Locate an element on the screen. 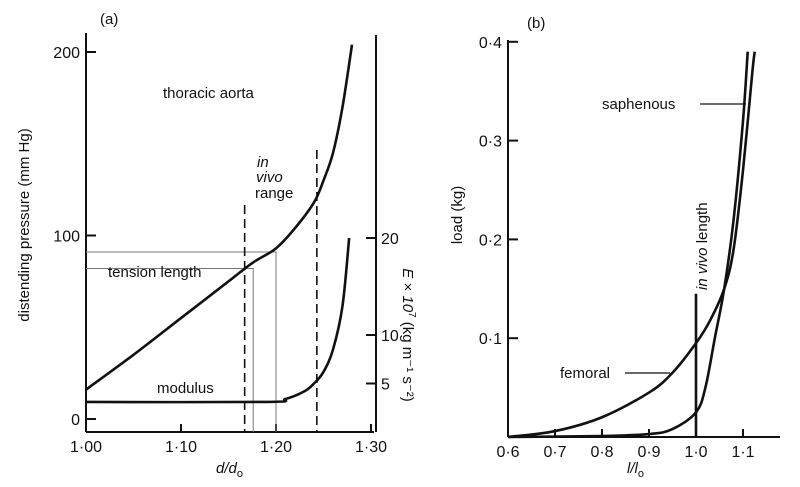 The image size is (800, 487). curve-modulus is located at coordinates (218, 320).